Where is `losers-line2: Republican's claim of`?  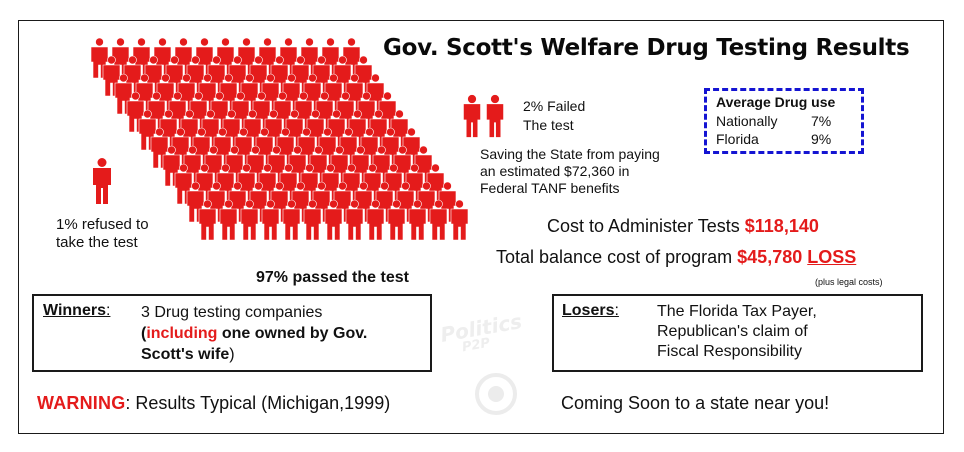 losers-line2: Republican's claim of is located at coordinates (732, 331).